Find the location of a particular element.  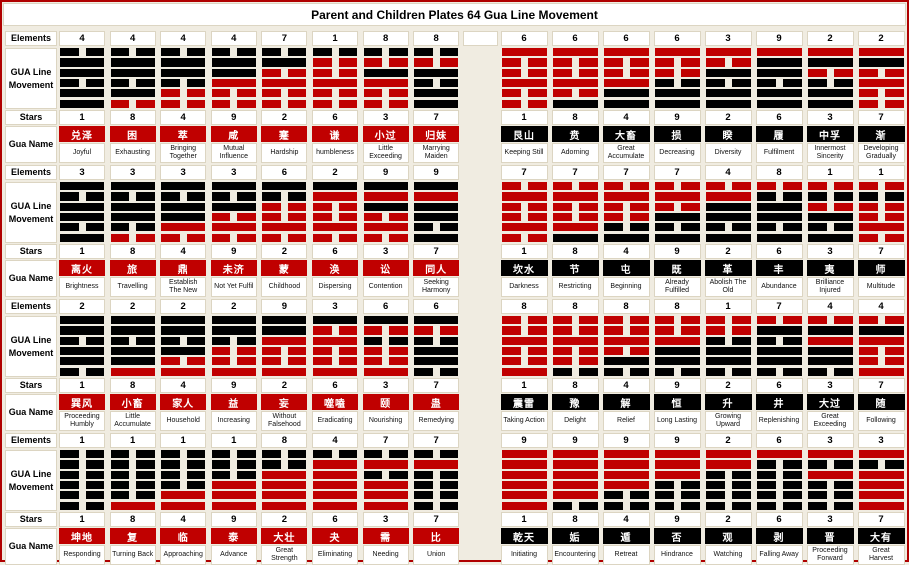

gua-name-chinese: 夬 is located at coordinates (335, 536).